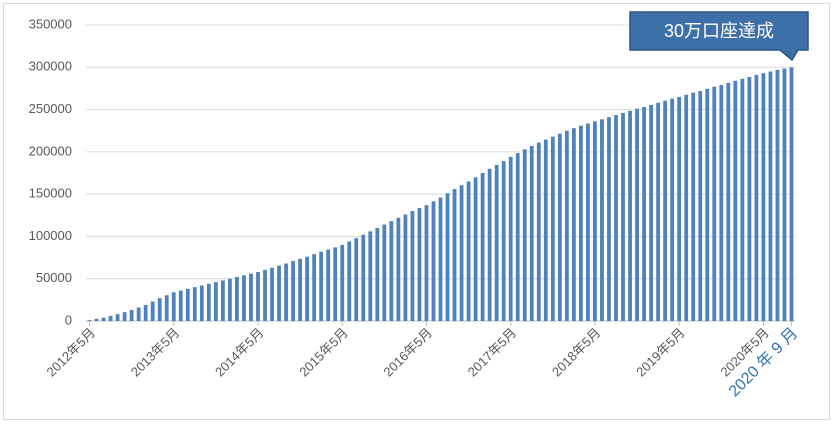 The height and width of the screenshot is (425, 835). I want to click on y-tick-label: 0, so click(68, 319).